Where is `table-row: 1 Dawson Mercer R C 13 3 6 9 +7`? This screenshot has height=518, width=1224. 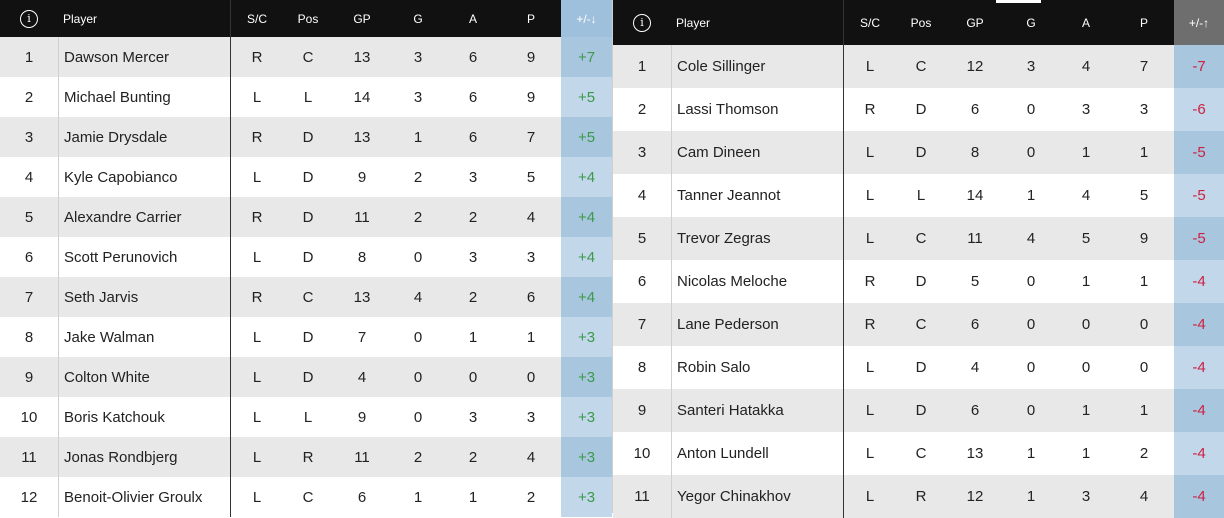
table-row: 1 Dawson Mercer R C 13 3 6 9 +7 is located at coordinates (306, 57).